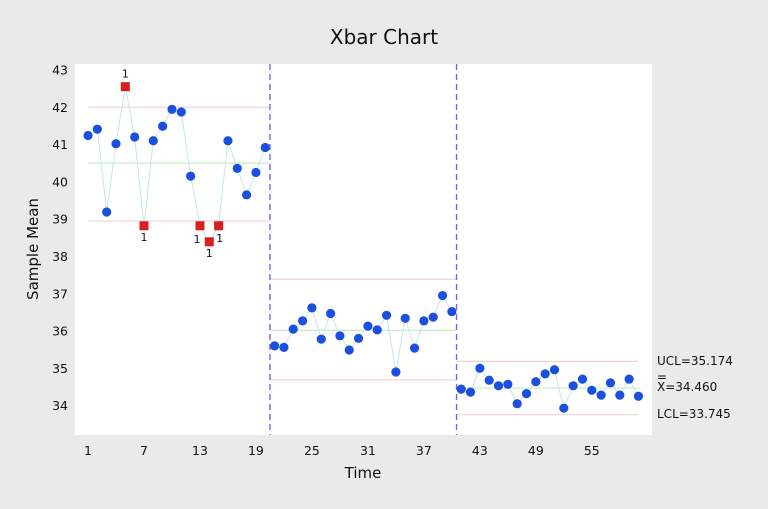 This screenshot has width=768, height=509. I want to click on y-tick-label: 37, so click(60, 293).